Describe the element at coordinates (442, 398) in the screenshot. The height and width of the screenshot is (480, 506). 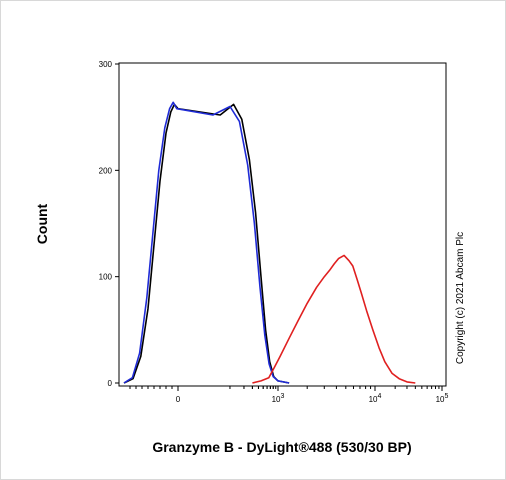
I see `x-tick-label-3: 10⁵` at that location.